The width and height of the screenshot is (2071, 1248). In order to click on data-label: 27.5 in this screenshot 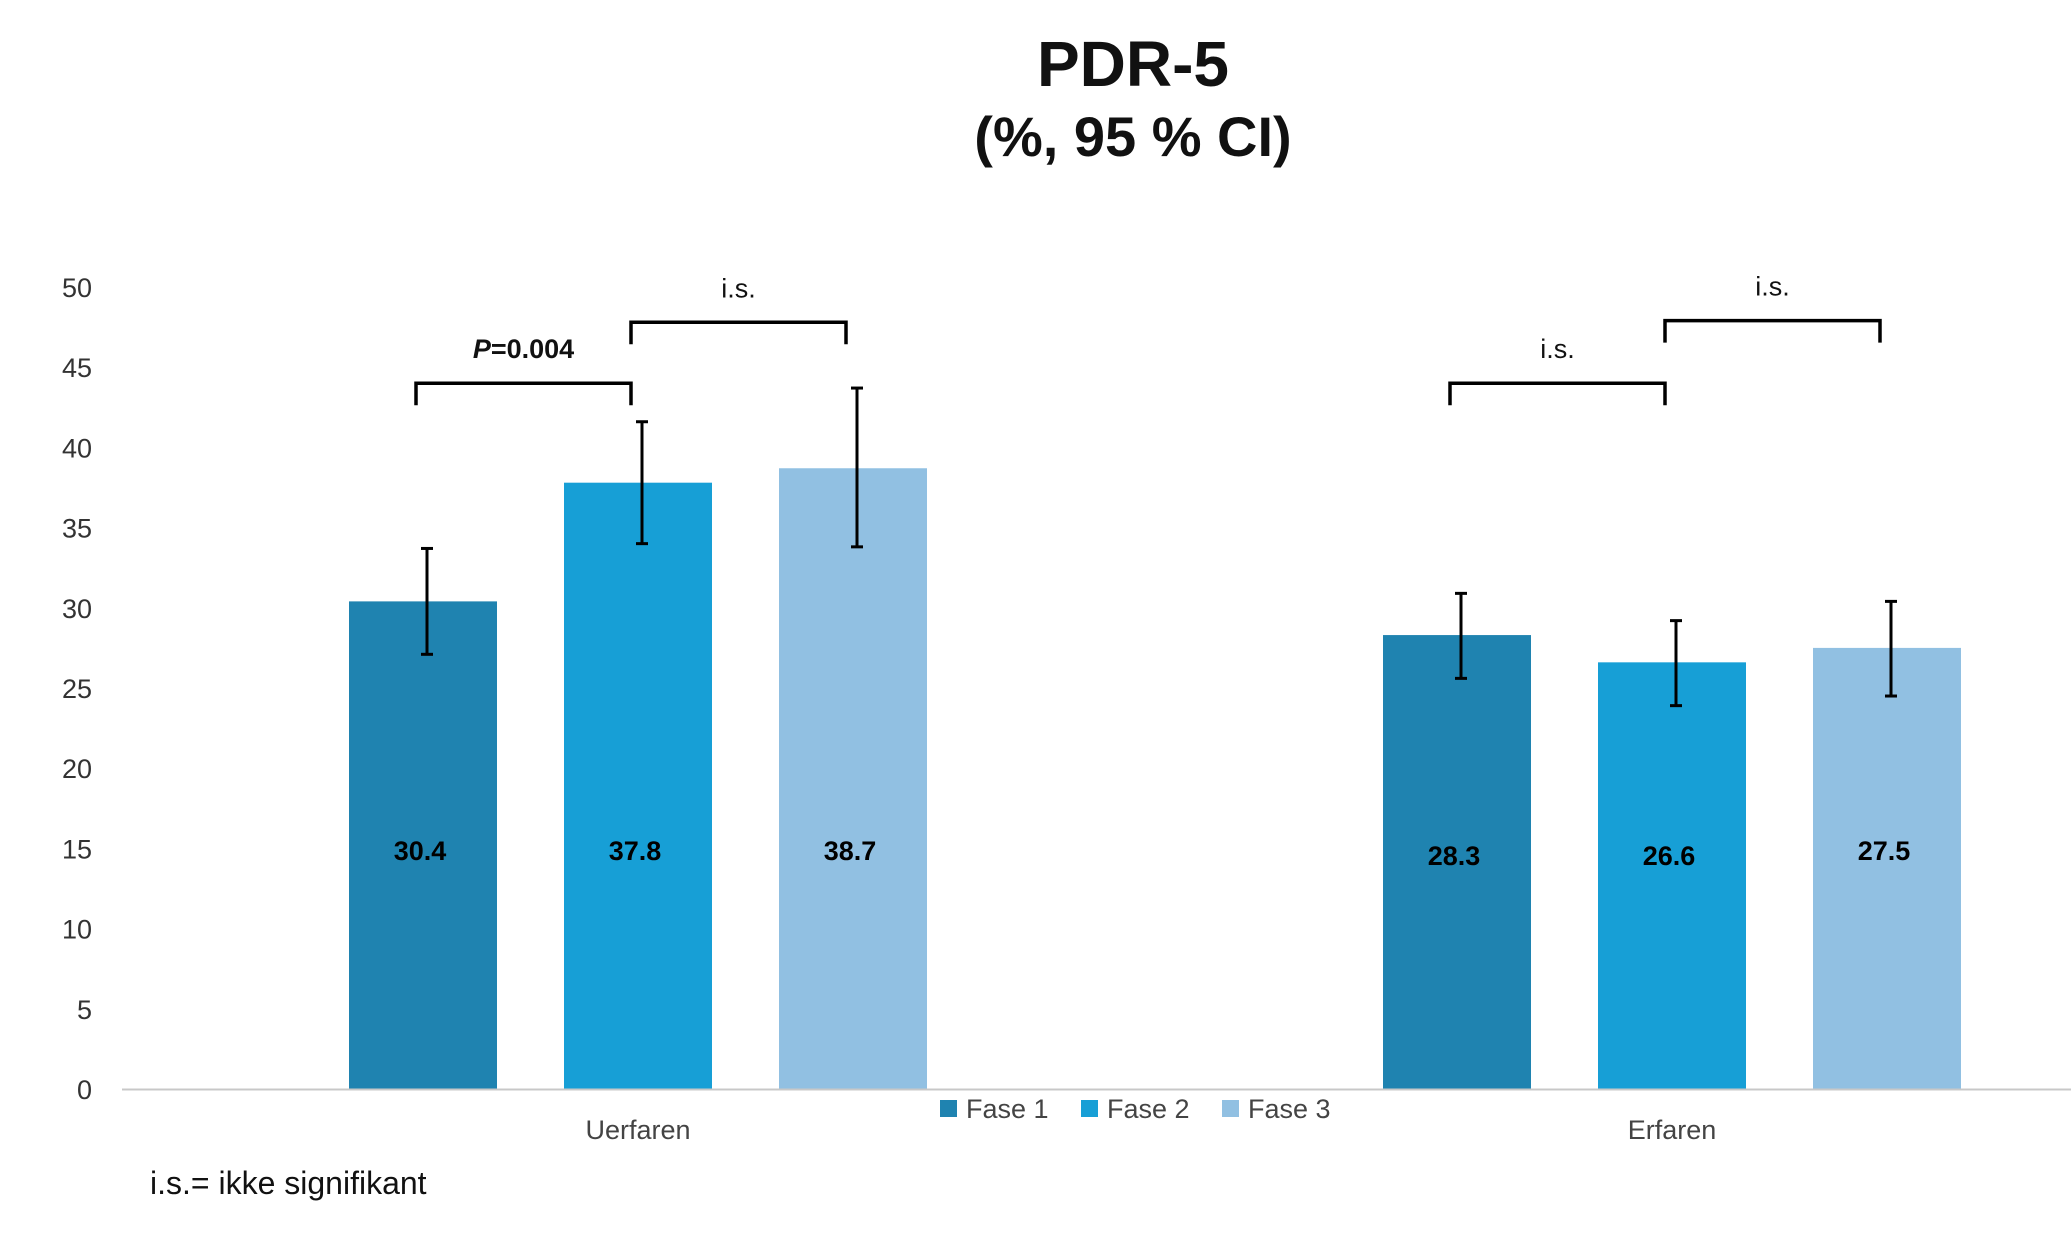, I will do `click(1884, 851)`.